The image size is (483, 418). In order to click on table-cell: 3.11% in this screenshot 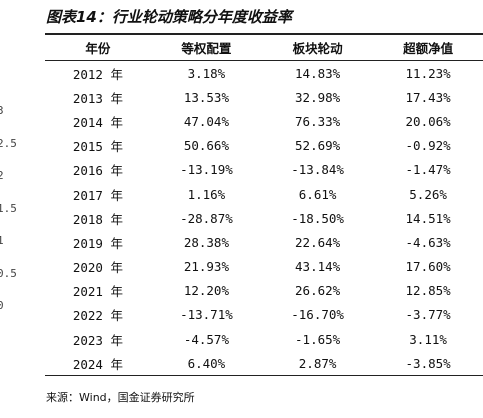, I will do `click(428, 339)`.